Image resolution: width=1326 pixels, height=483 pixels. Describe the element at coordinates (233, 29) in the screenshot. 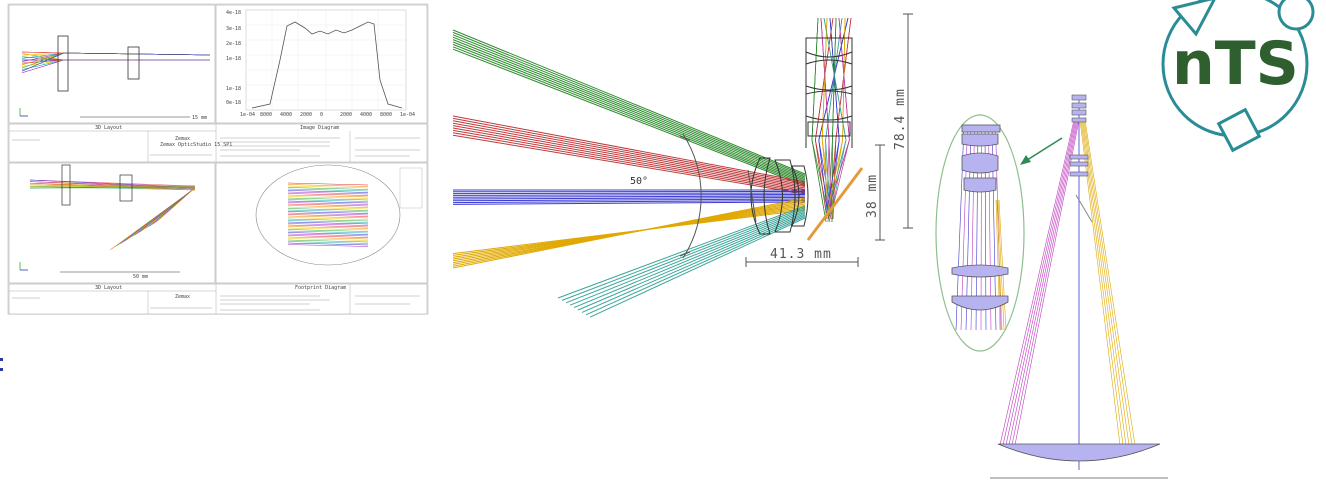

I see `svg-text: 3e-18` at that location.